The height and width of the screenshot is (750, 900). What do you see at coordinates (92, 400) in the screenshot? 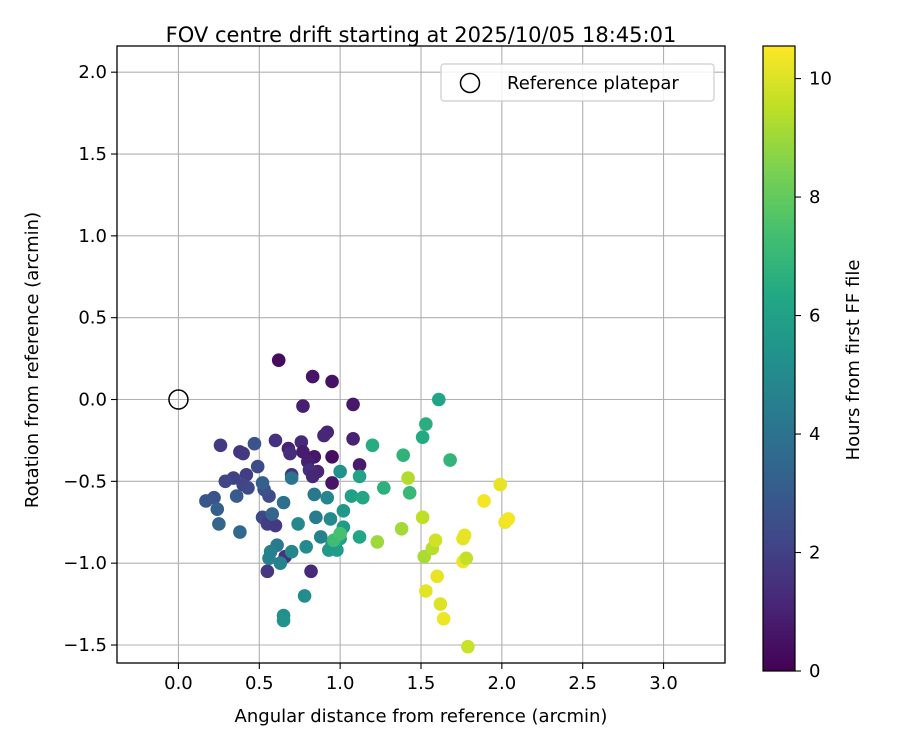
I see `y-tick-label: 0.0` at bounding box center [92, 400].